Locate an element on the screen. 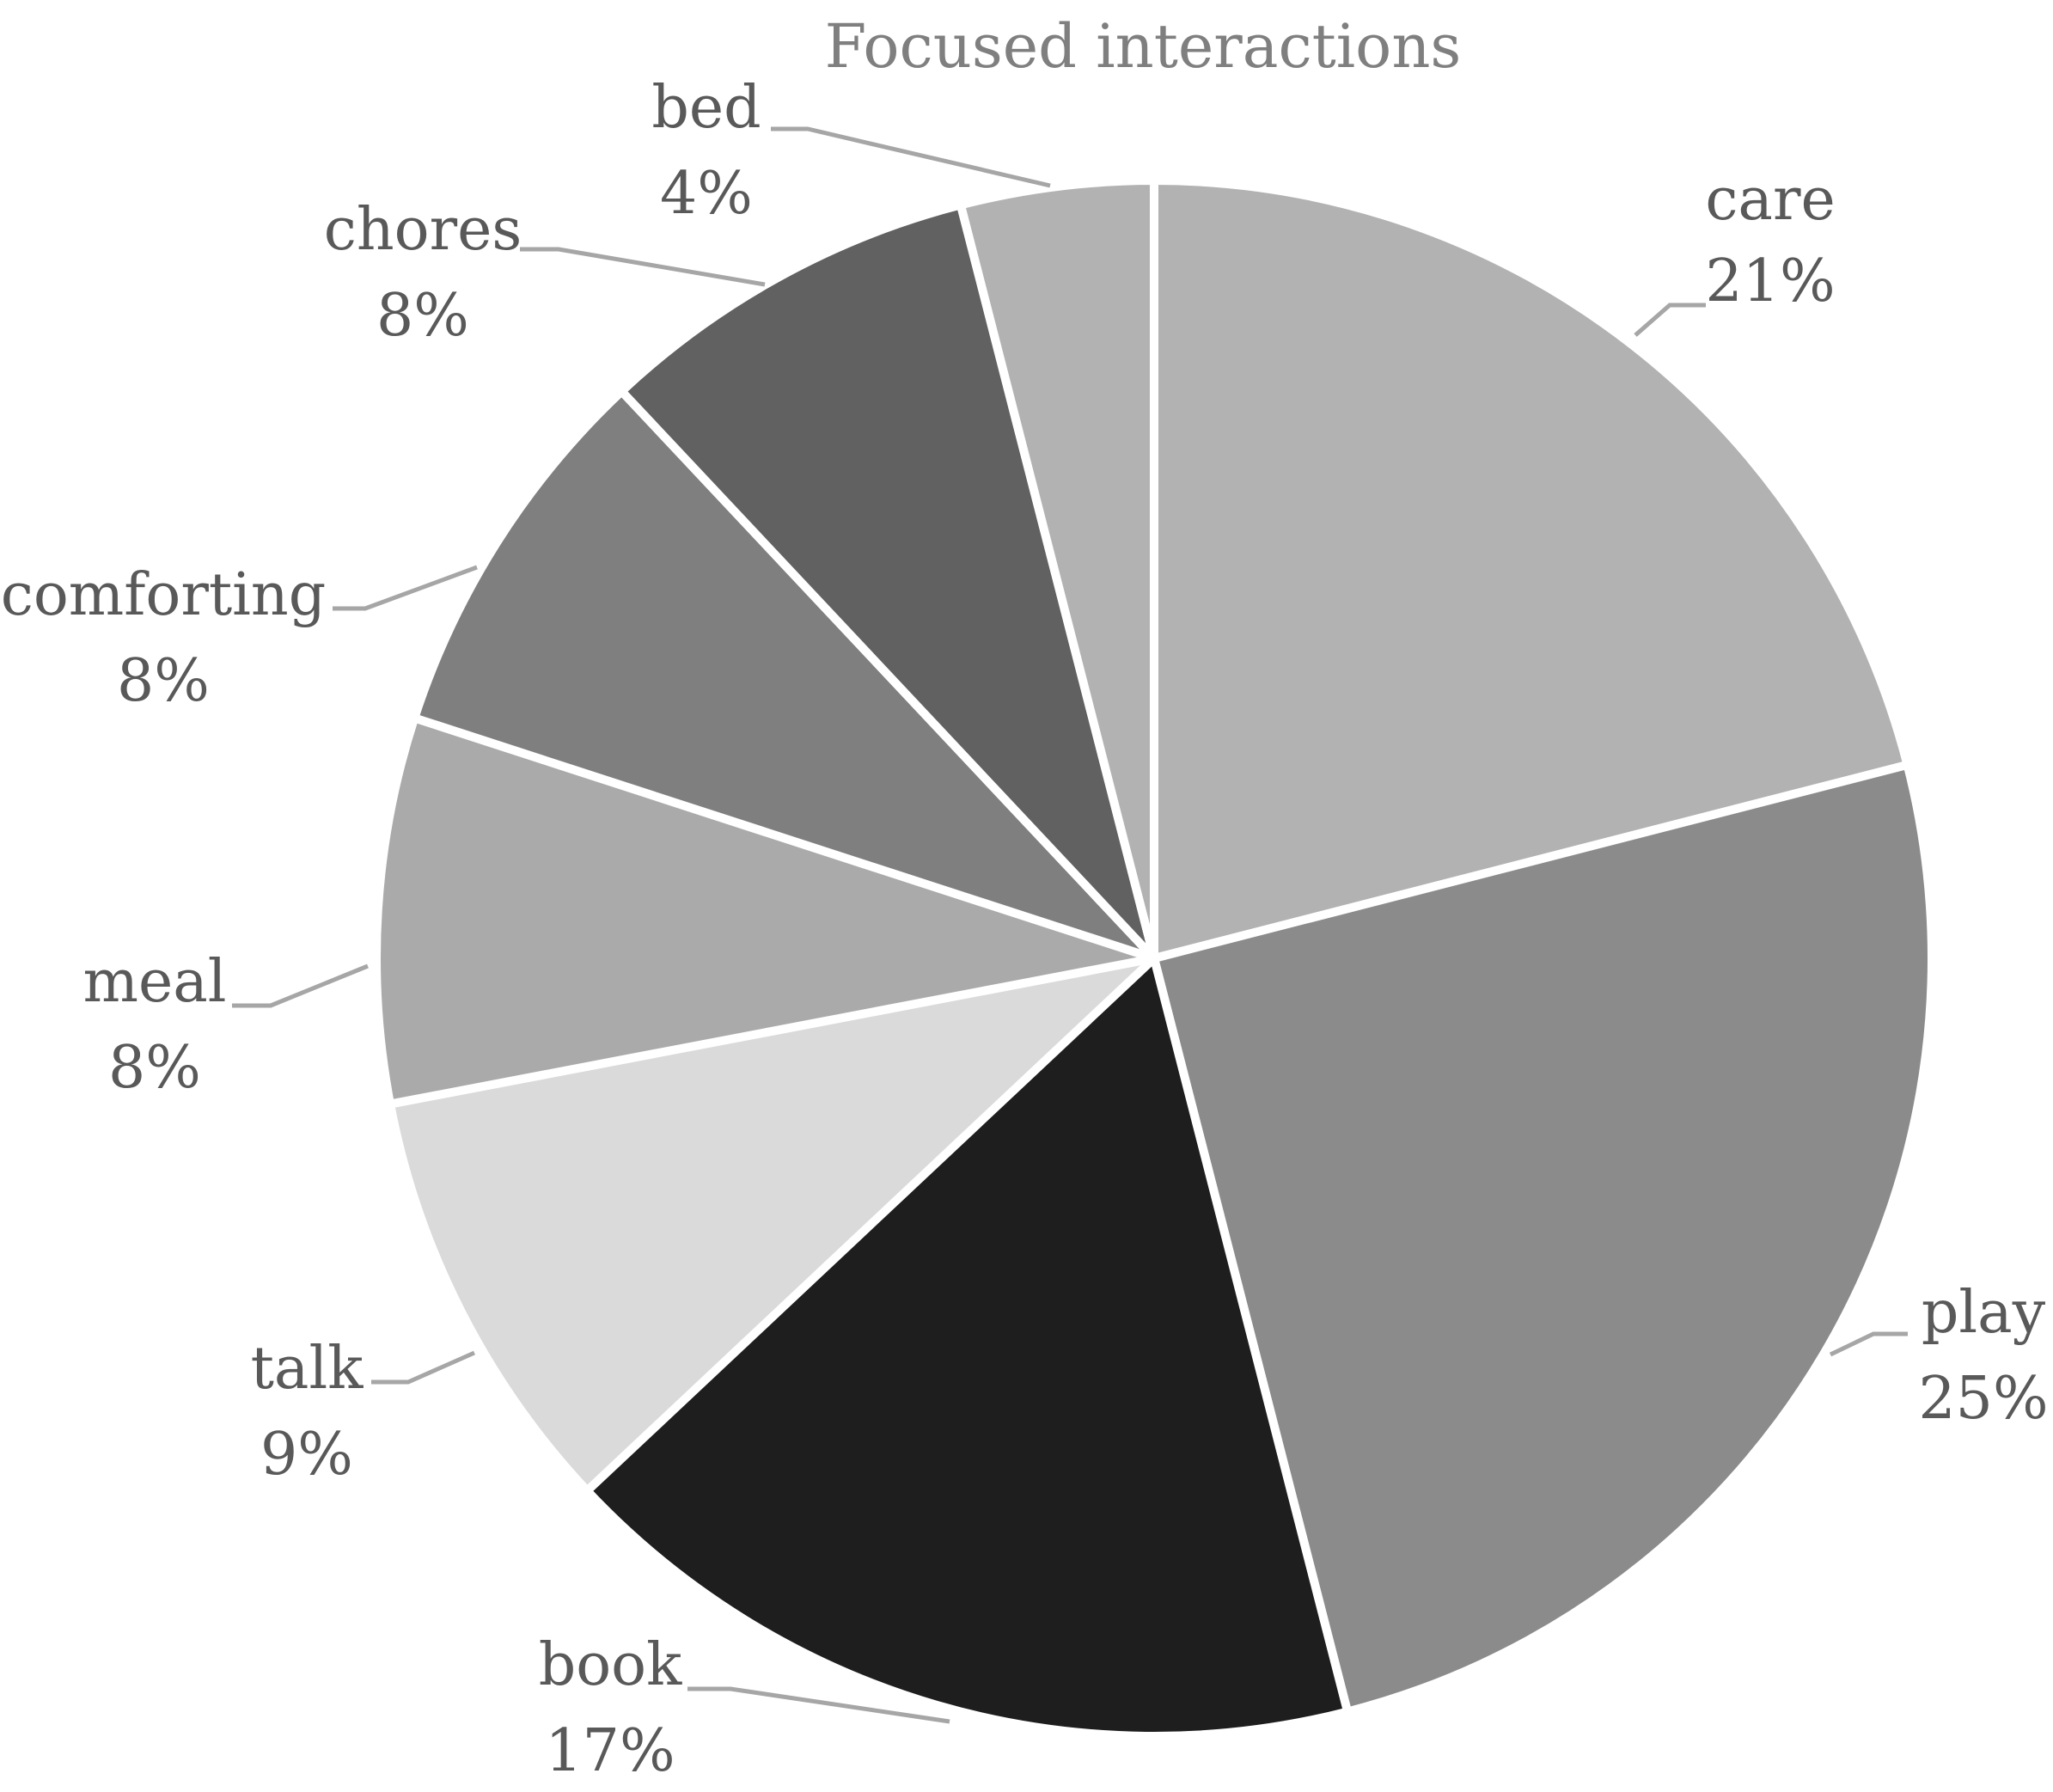 The image size is (2053, 1792). slice-percent-book: 17% is located at coordinates (610, 1751).